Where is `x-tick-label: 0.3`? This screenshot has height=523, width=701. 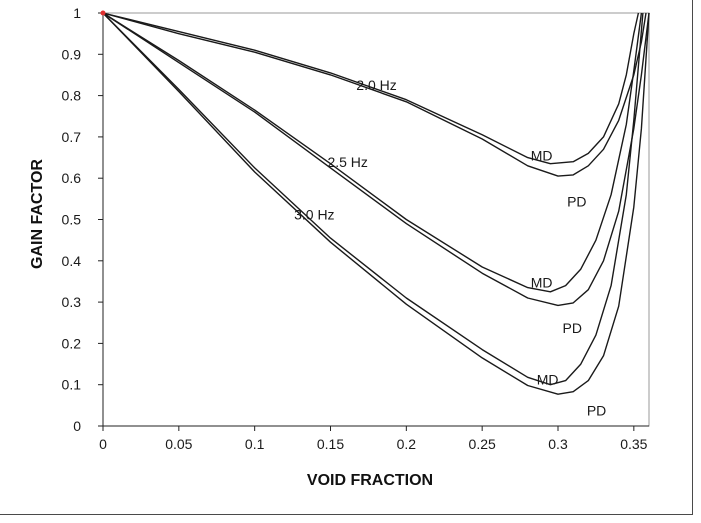
x-tick-label: 0.3 is located at coordinates (558, 444).